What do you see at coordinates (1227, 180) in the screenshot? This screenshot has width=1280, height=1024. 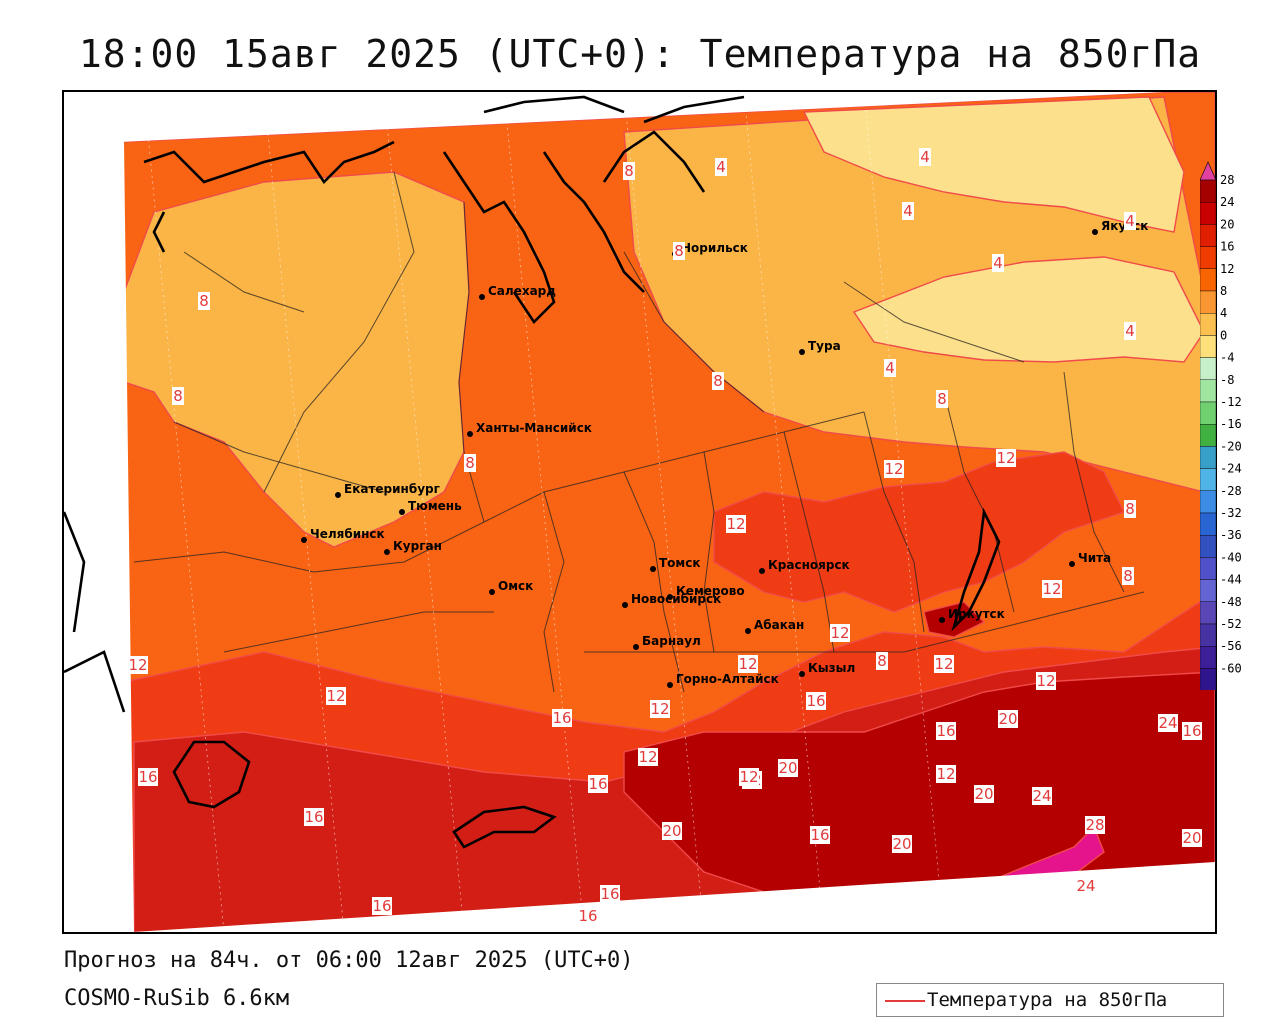 I see `colorbar-tick: 28` at bounding box center [1227, 180].